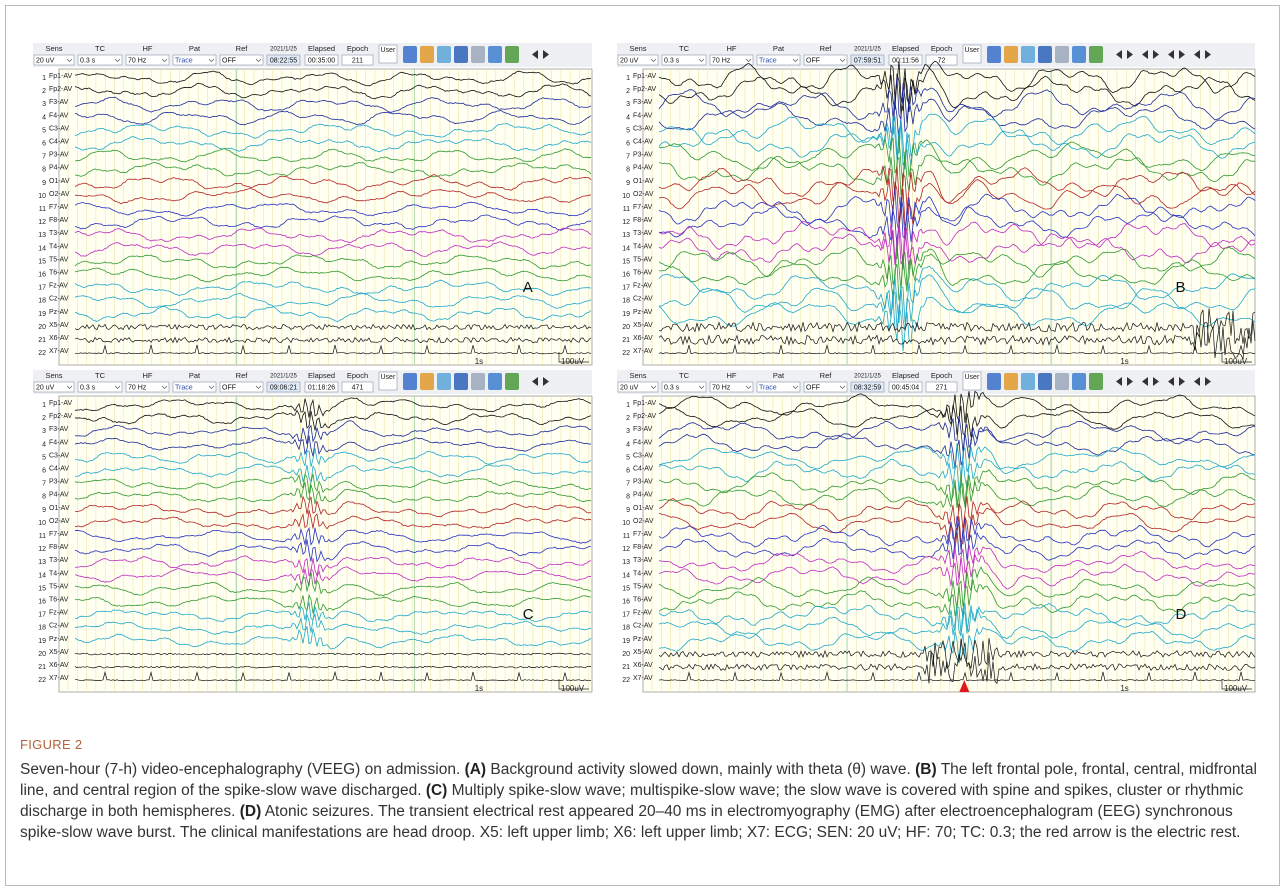 The width and height of the screenshot is (1287, 893). What do you see at coordinates (643, 102) in the screenshot?
I see `channel-label: F3-AV` at bounding box center [643, 102].